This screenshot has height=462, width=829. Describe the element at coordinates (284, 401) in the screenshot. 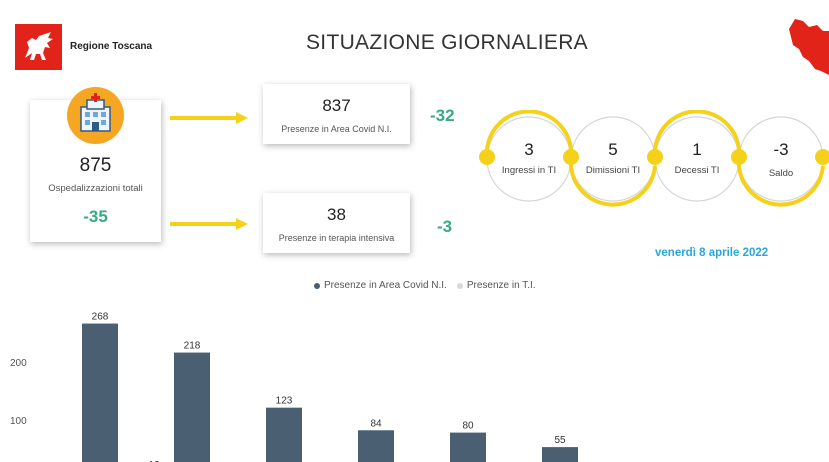

I see `bar-value-label: 123` at that location.